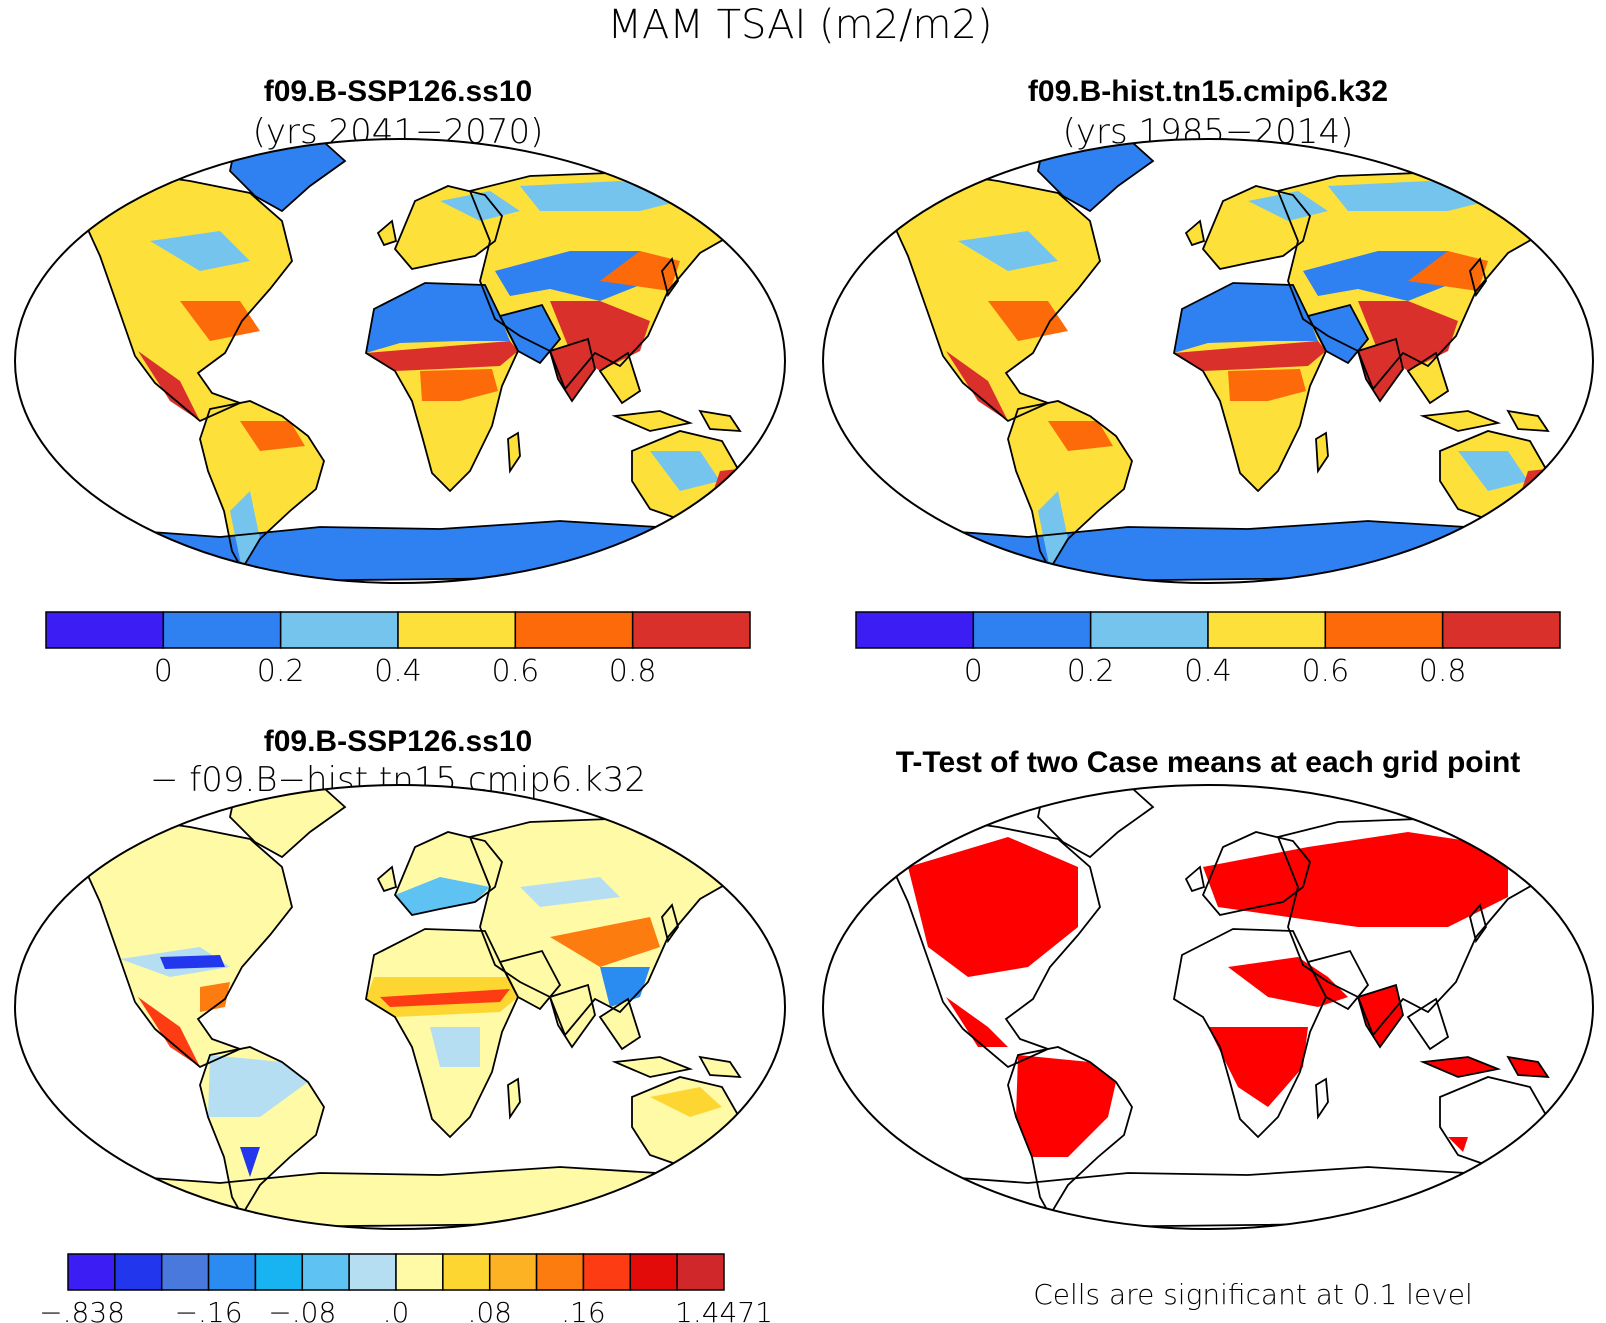 This screenshot has height=1323, width=1606. Describe the element at coordinates (398, 91) in the screenshot. I see `panel-1-case-title: f09.B-SSP126.ss10` at that location.